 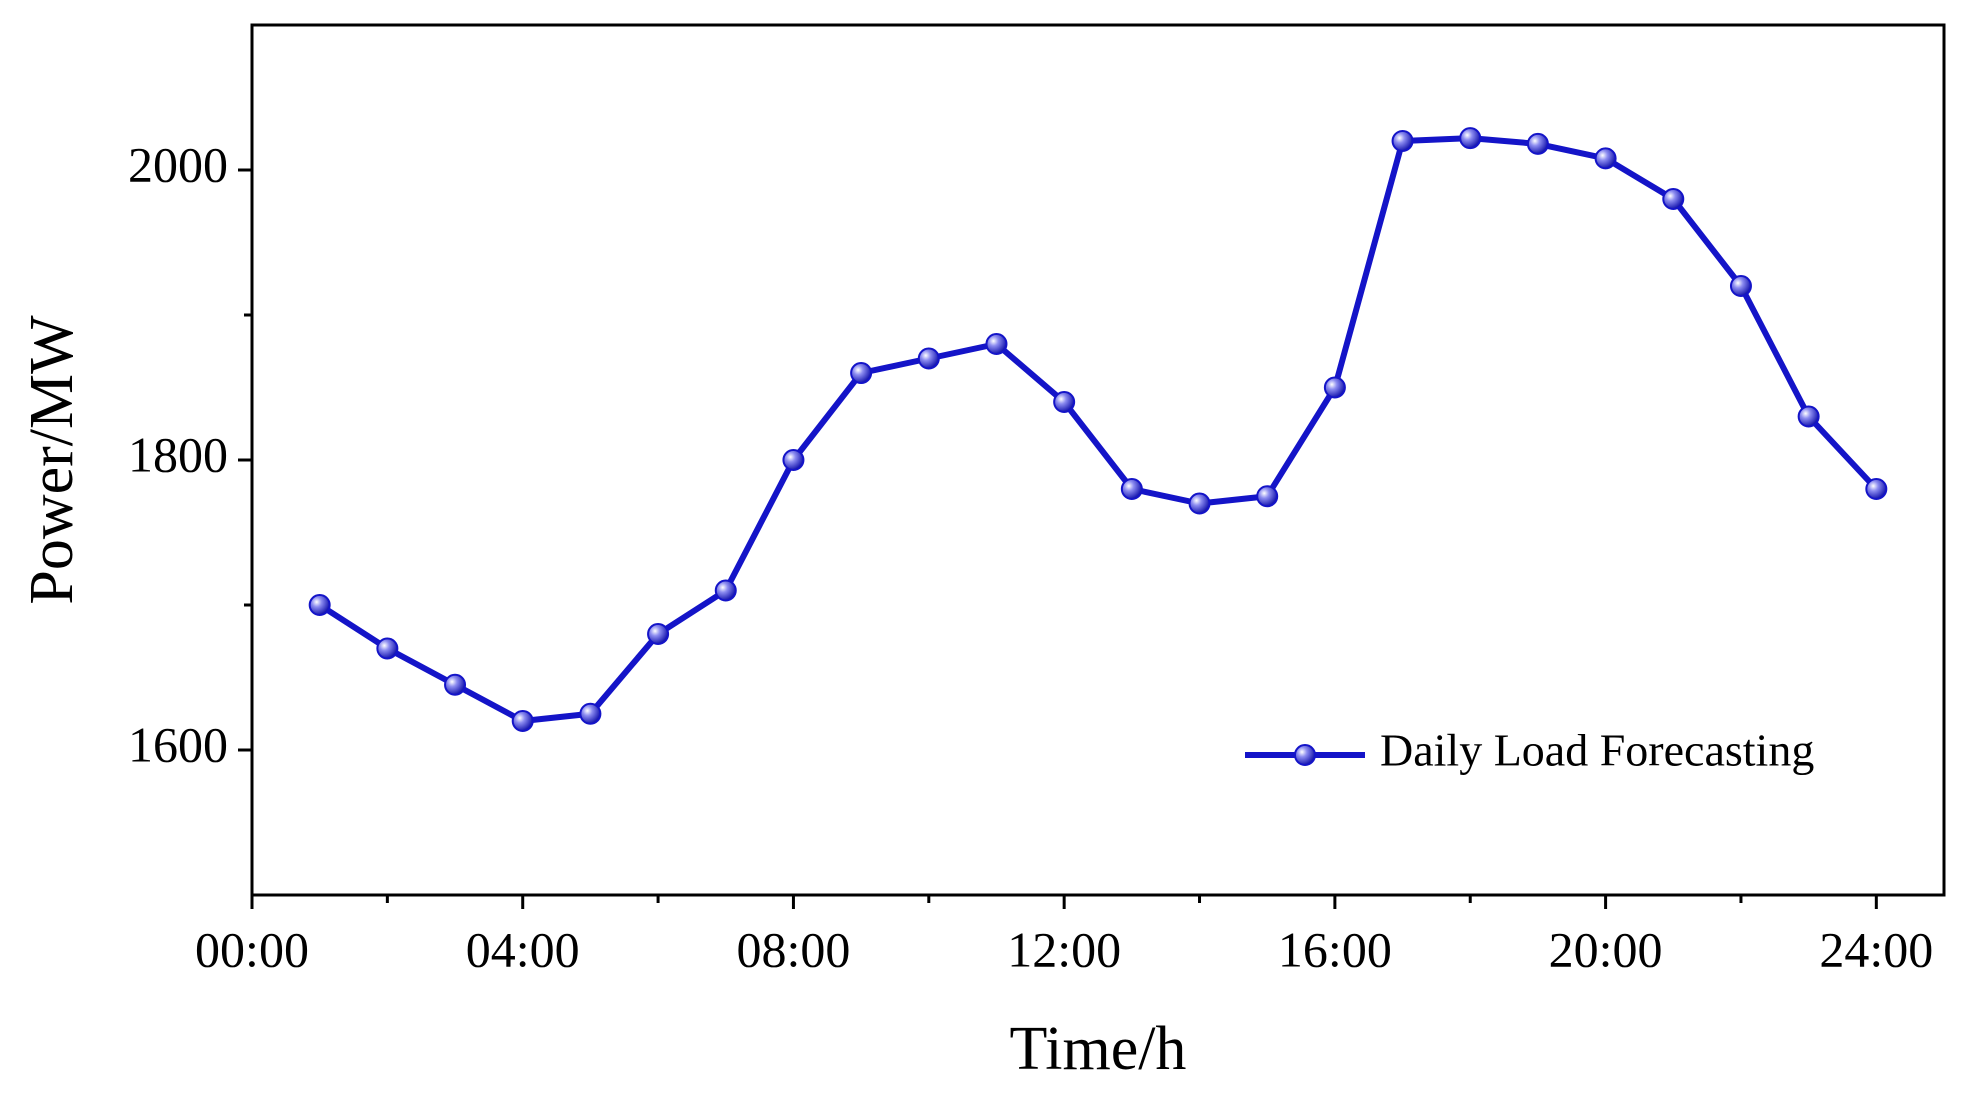 I want to click on x-tick-label: 20:00, so click(x=1606, y=949).